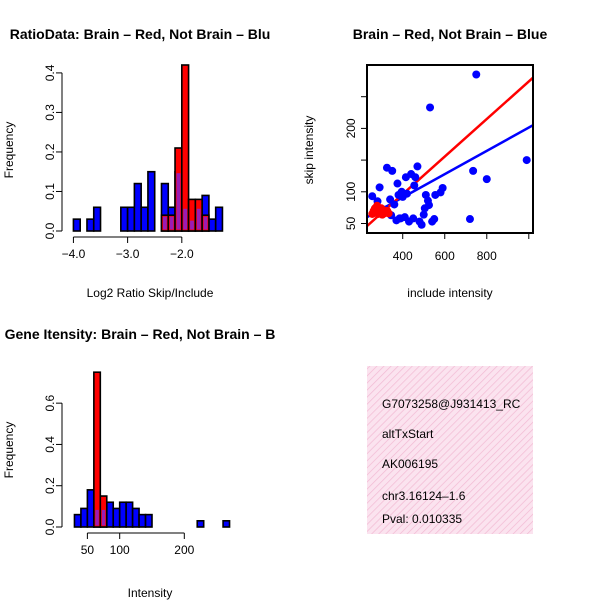  What do you see at coordinates (120, 550) in the screenshot?
I see `x-tick-label: 100` at bounding box center [120, 550].